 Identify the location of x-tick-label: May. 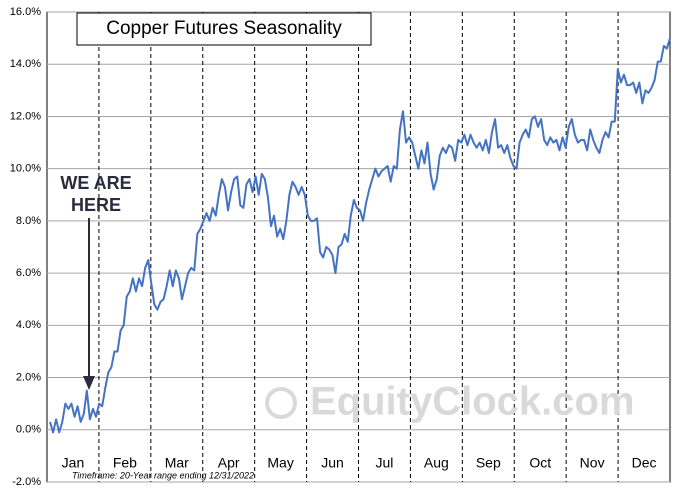
(280, 463).